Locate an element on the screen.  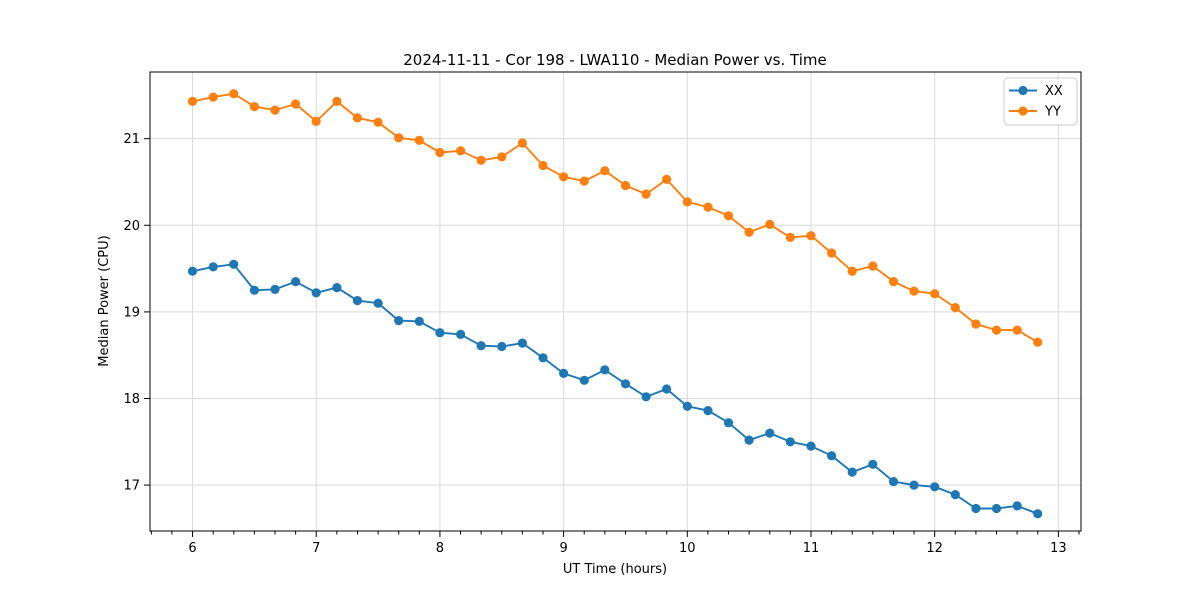
x-tick-label: 9 is located at coordinates (563, 548).